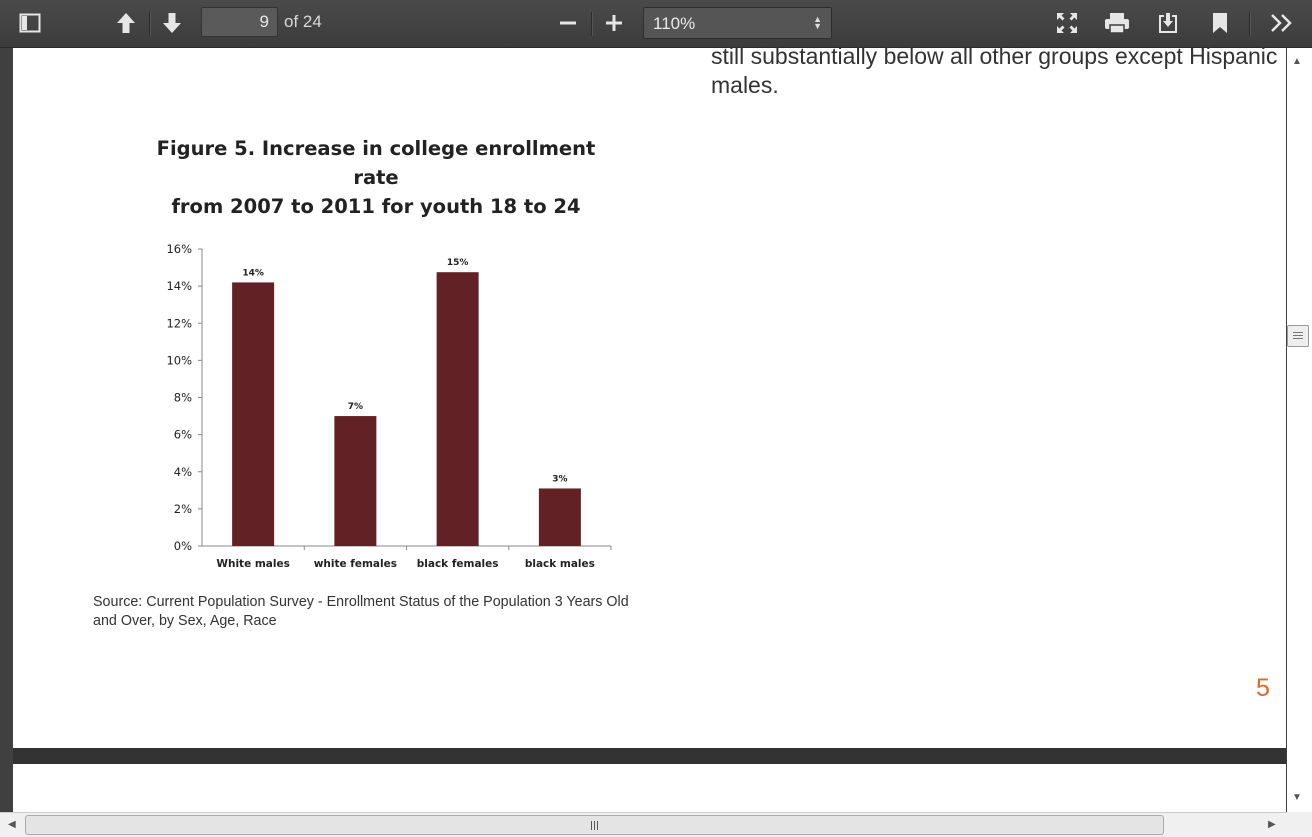  Describe the element at coordinates (179, 249) in the screenshot. I see `y-tick-label: 16%` at that location.